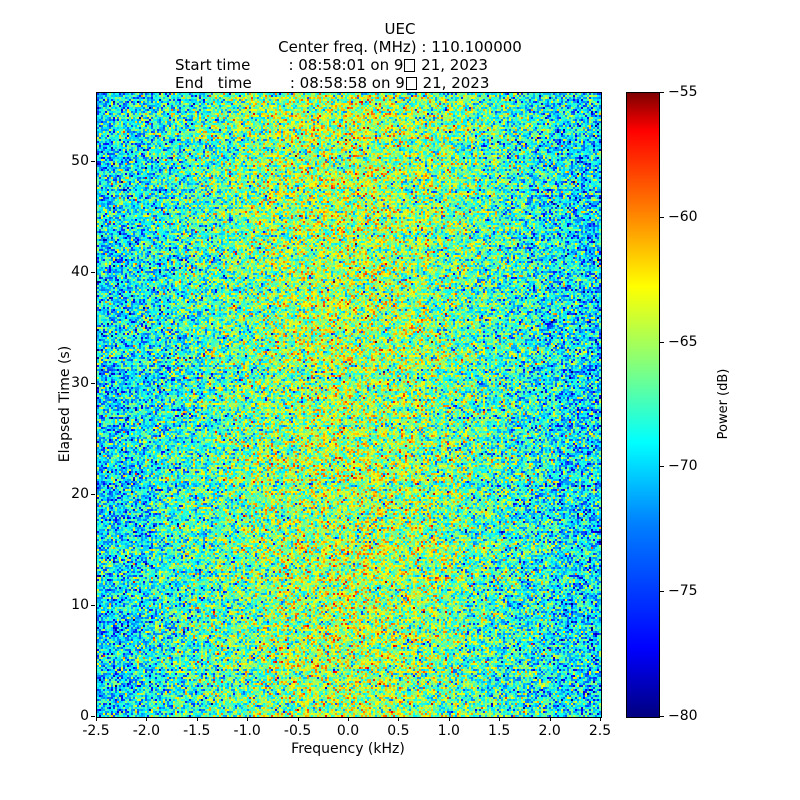  What do you see at coordinates (80, 382) in the screenshot?
I see `y-tick-label: 30` at bounding box center [80, 382].